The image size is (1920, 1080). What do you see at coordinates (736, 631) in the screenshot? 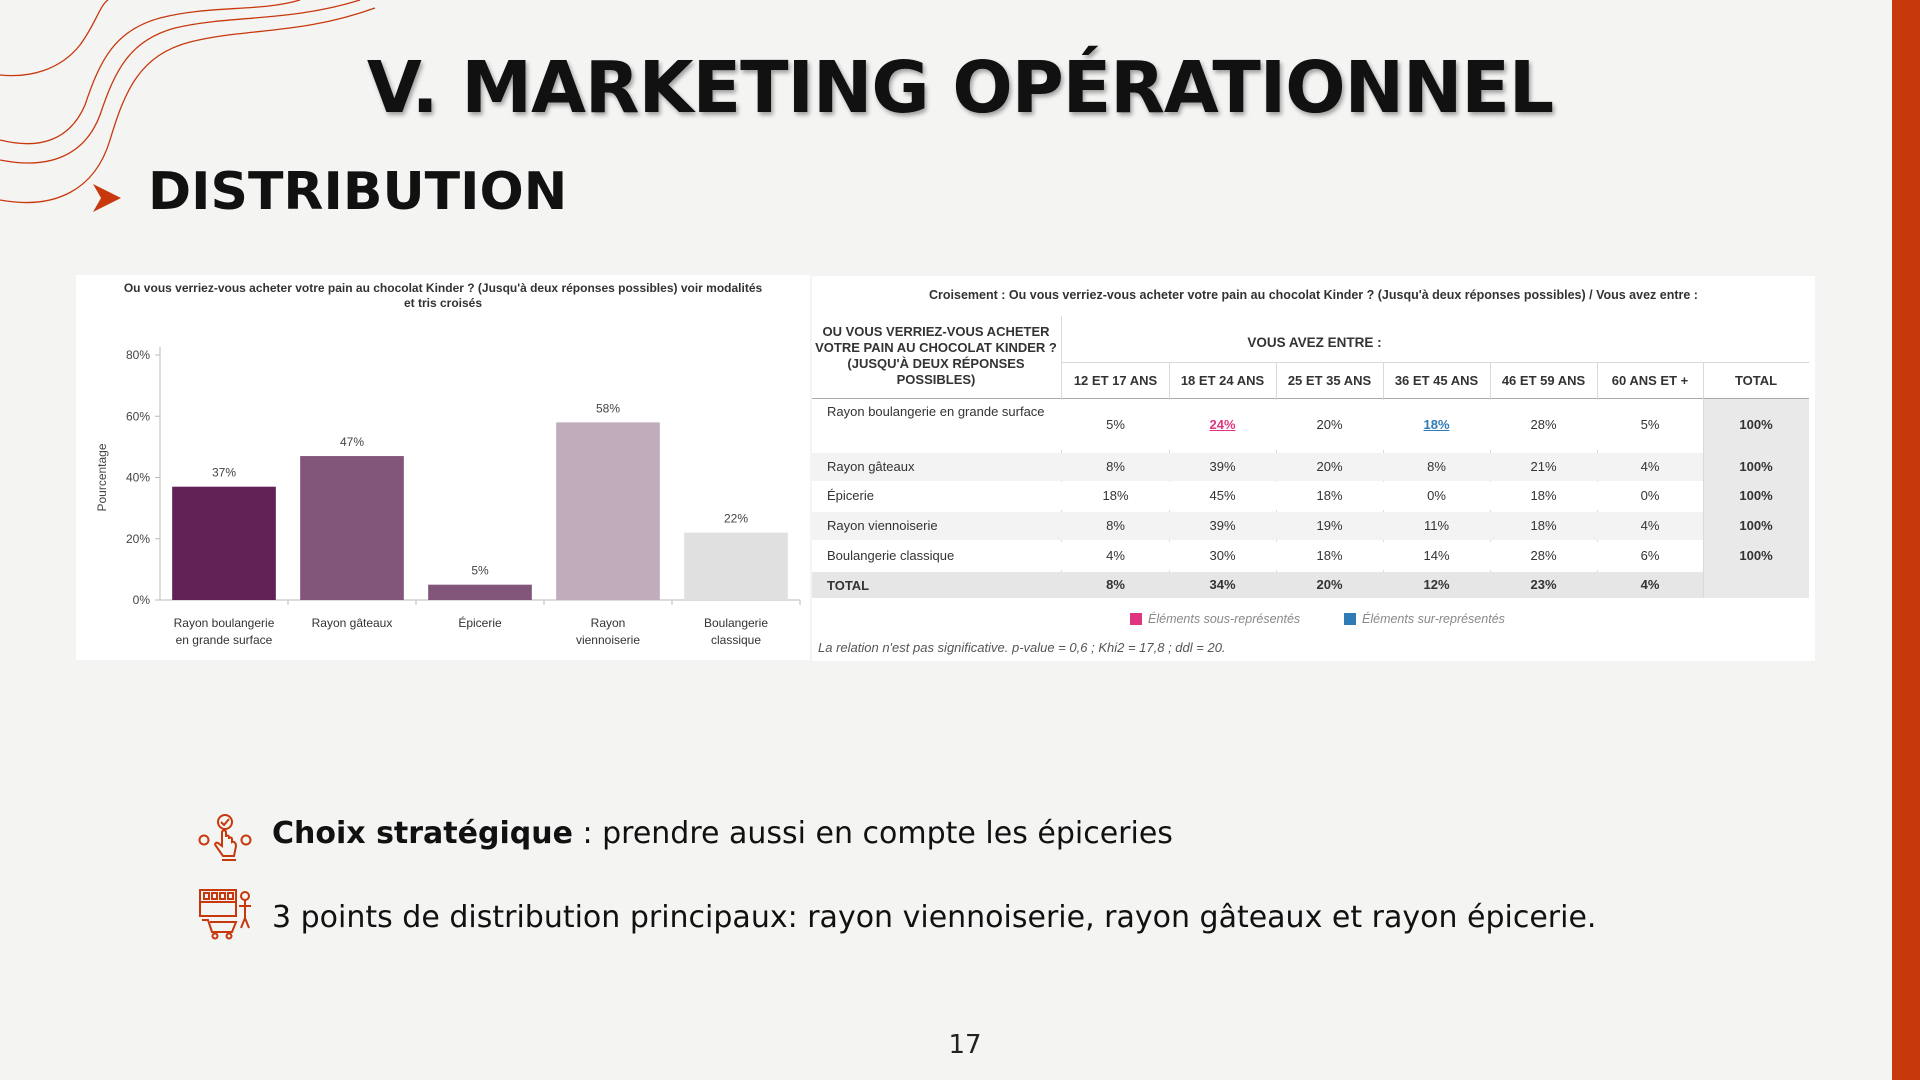
I see `x-tick-label: Boulangerie classique` at bounding box center [736, 631].